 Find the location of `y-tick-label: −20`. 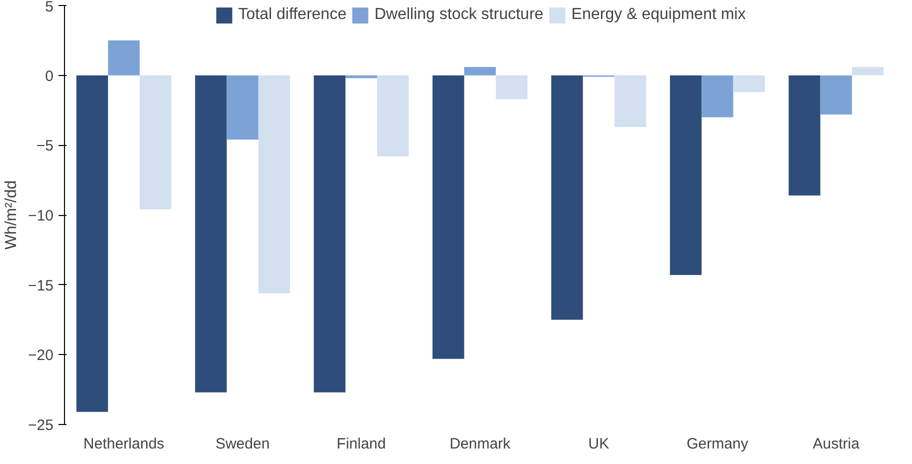

y-tick-label: −20 is located at coordinates (41, 355).